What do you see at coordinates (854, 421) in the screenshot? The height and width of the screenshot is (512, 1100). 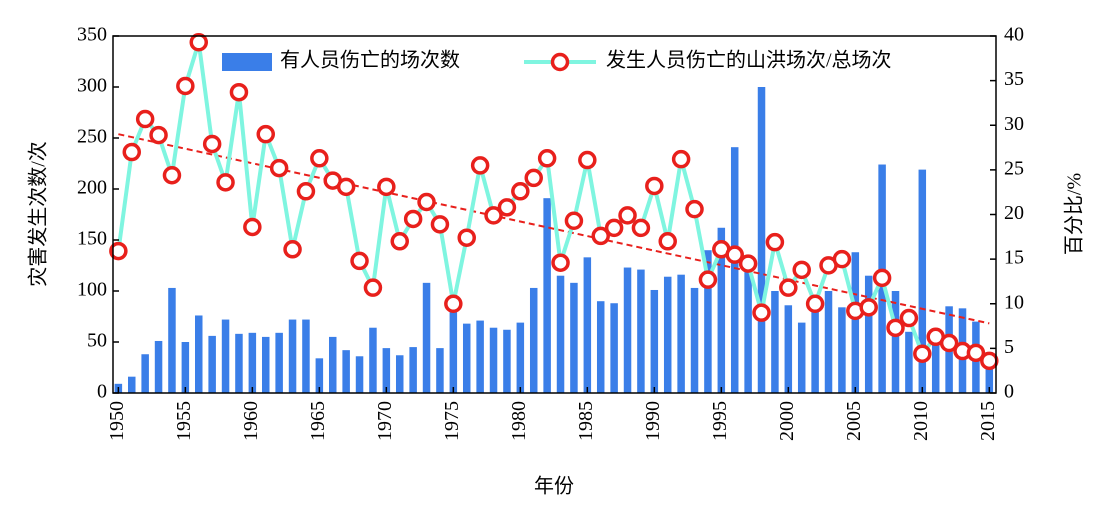 I see `x-tick-label: 2005` at bounding box center [854, 421].